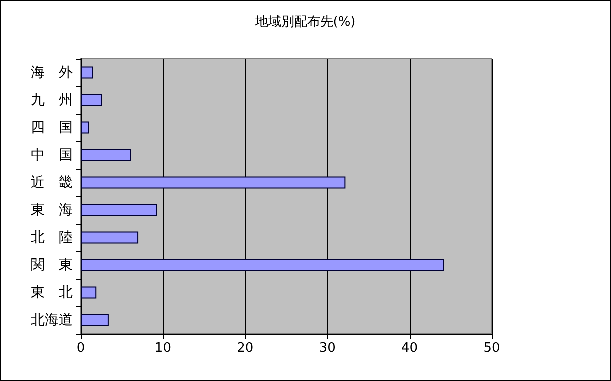 This screenshot has width=611, height=381. I want to click on chart-title: 地域別配布先(%), so click(305, 22).